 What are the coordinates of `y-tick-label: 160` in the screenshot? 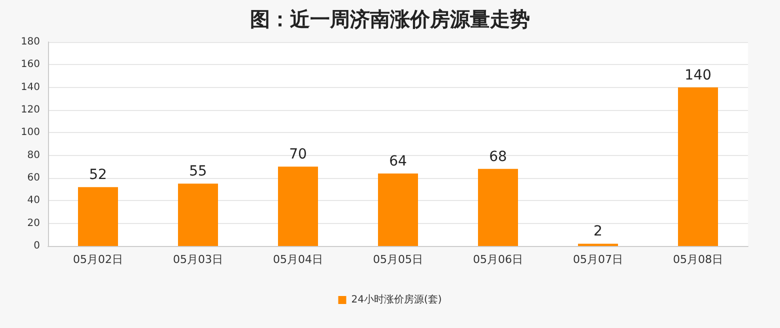 It's located at (30, 64).